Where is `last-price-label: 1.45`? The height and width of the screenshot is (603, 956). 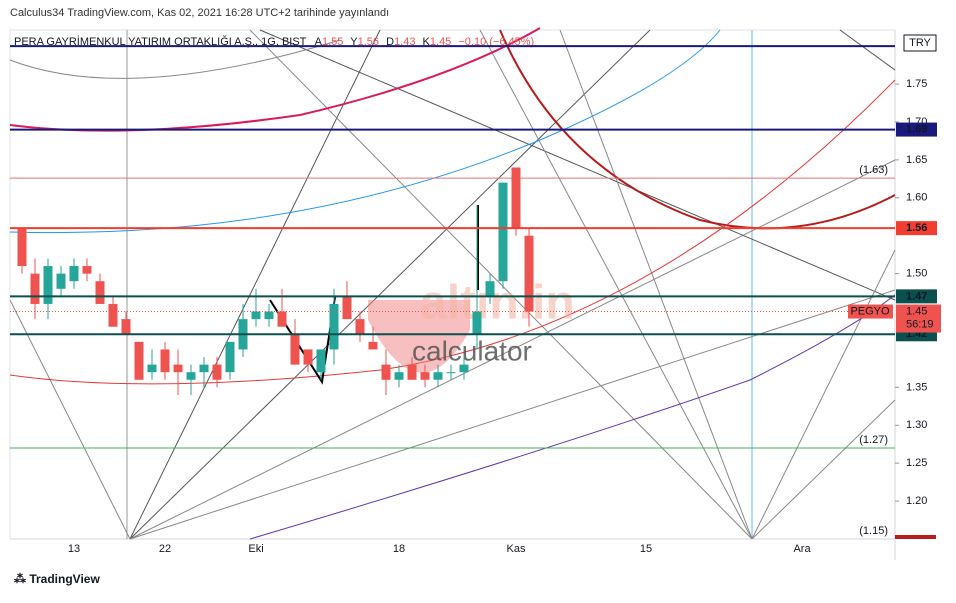 last-price-label: 1.45 is located at coordinates (916, 311).